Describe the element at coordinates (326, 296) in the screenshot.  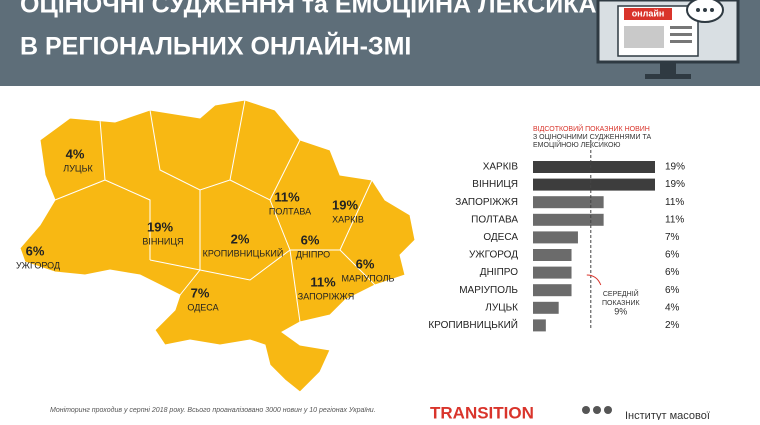
I see `map-city: ЗАПОРІЖЖЯ` at that location.